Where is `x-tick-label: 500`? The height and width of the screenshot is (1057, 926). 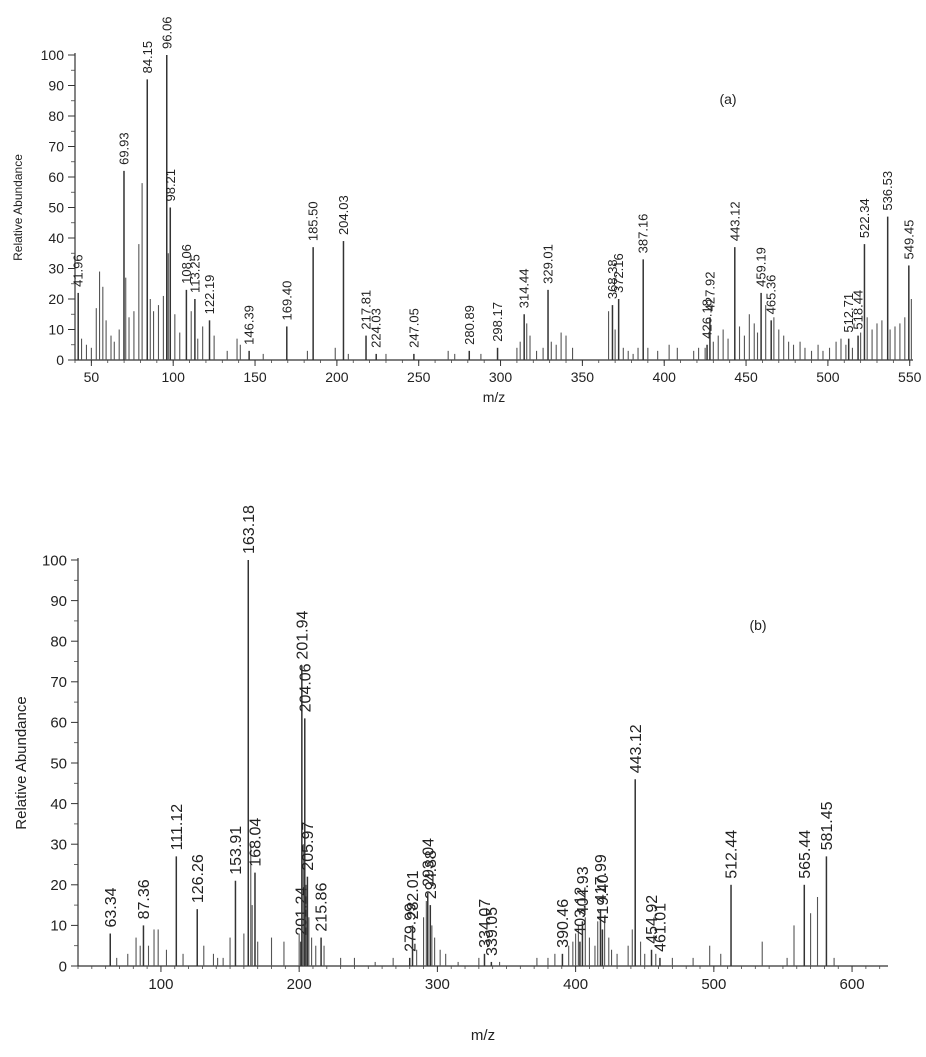 x-tick-label: 500 is located at coordinates (713, 984).